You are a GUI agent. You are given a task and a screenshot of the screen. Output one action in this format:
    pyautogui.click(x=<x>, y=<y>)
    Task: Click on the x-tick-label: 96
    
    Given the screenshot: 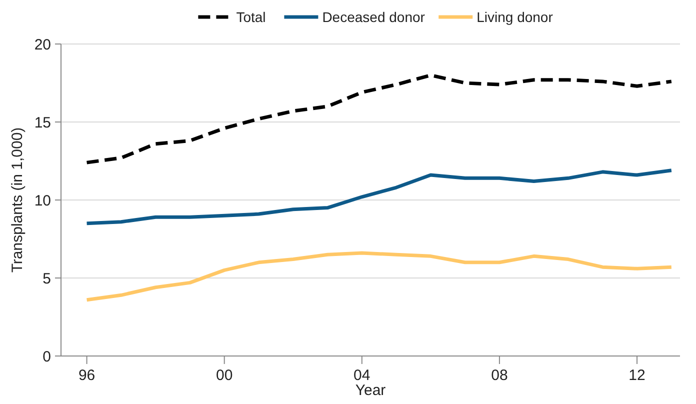 What is the action you would take?
    pyautogui.click(x=87, y=375)
    